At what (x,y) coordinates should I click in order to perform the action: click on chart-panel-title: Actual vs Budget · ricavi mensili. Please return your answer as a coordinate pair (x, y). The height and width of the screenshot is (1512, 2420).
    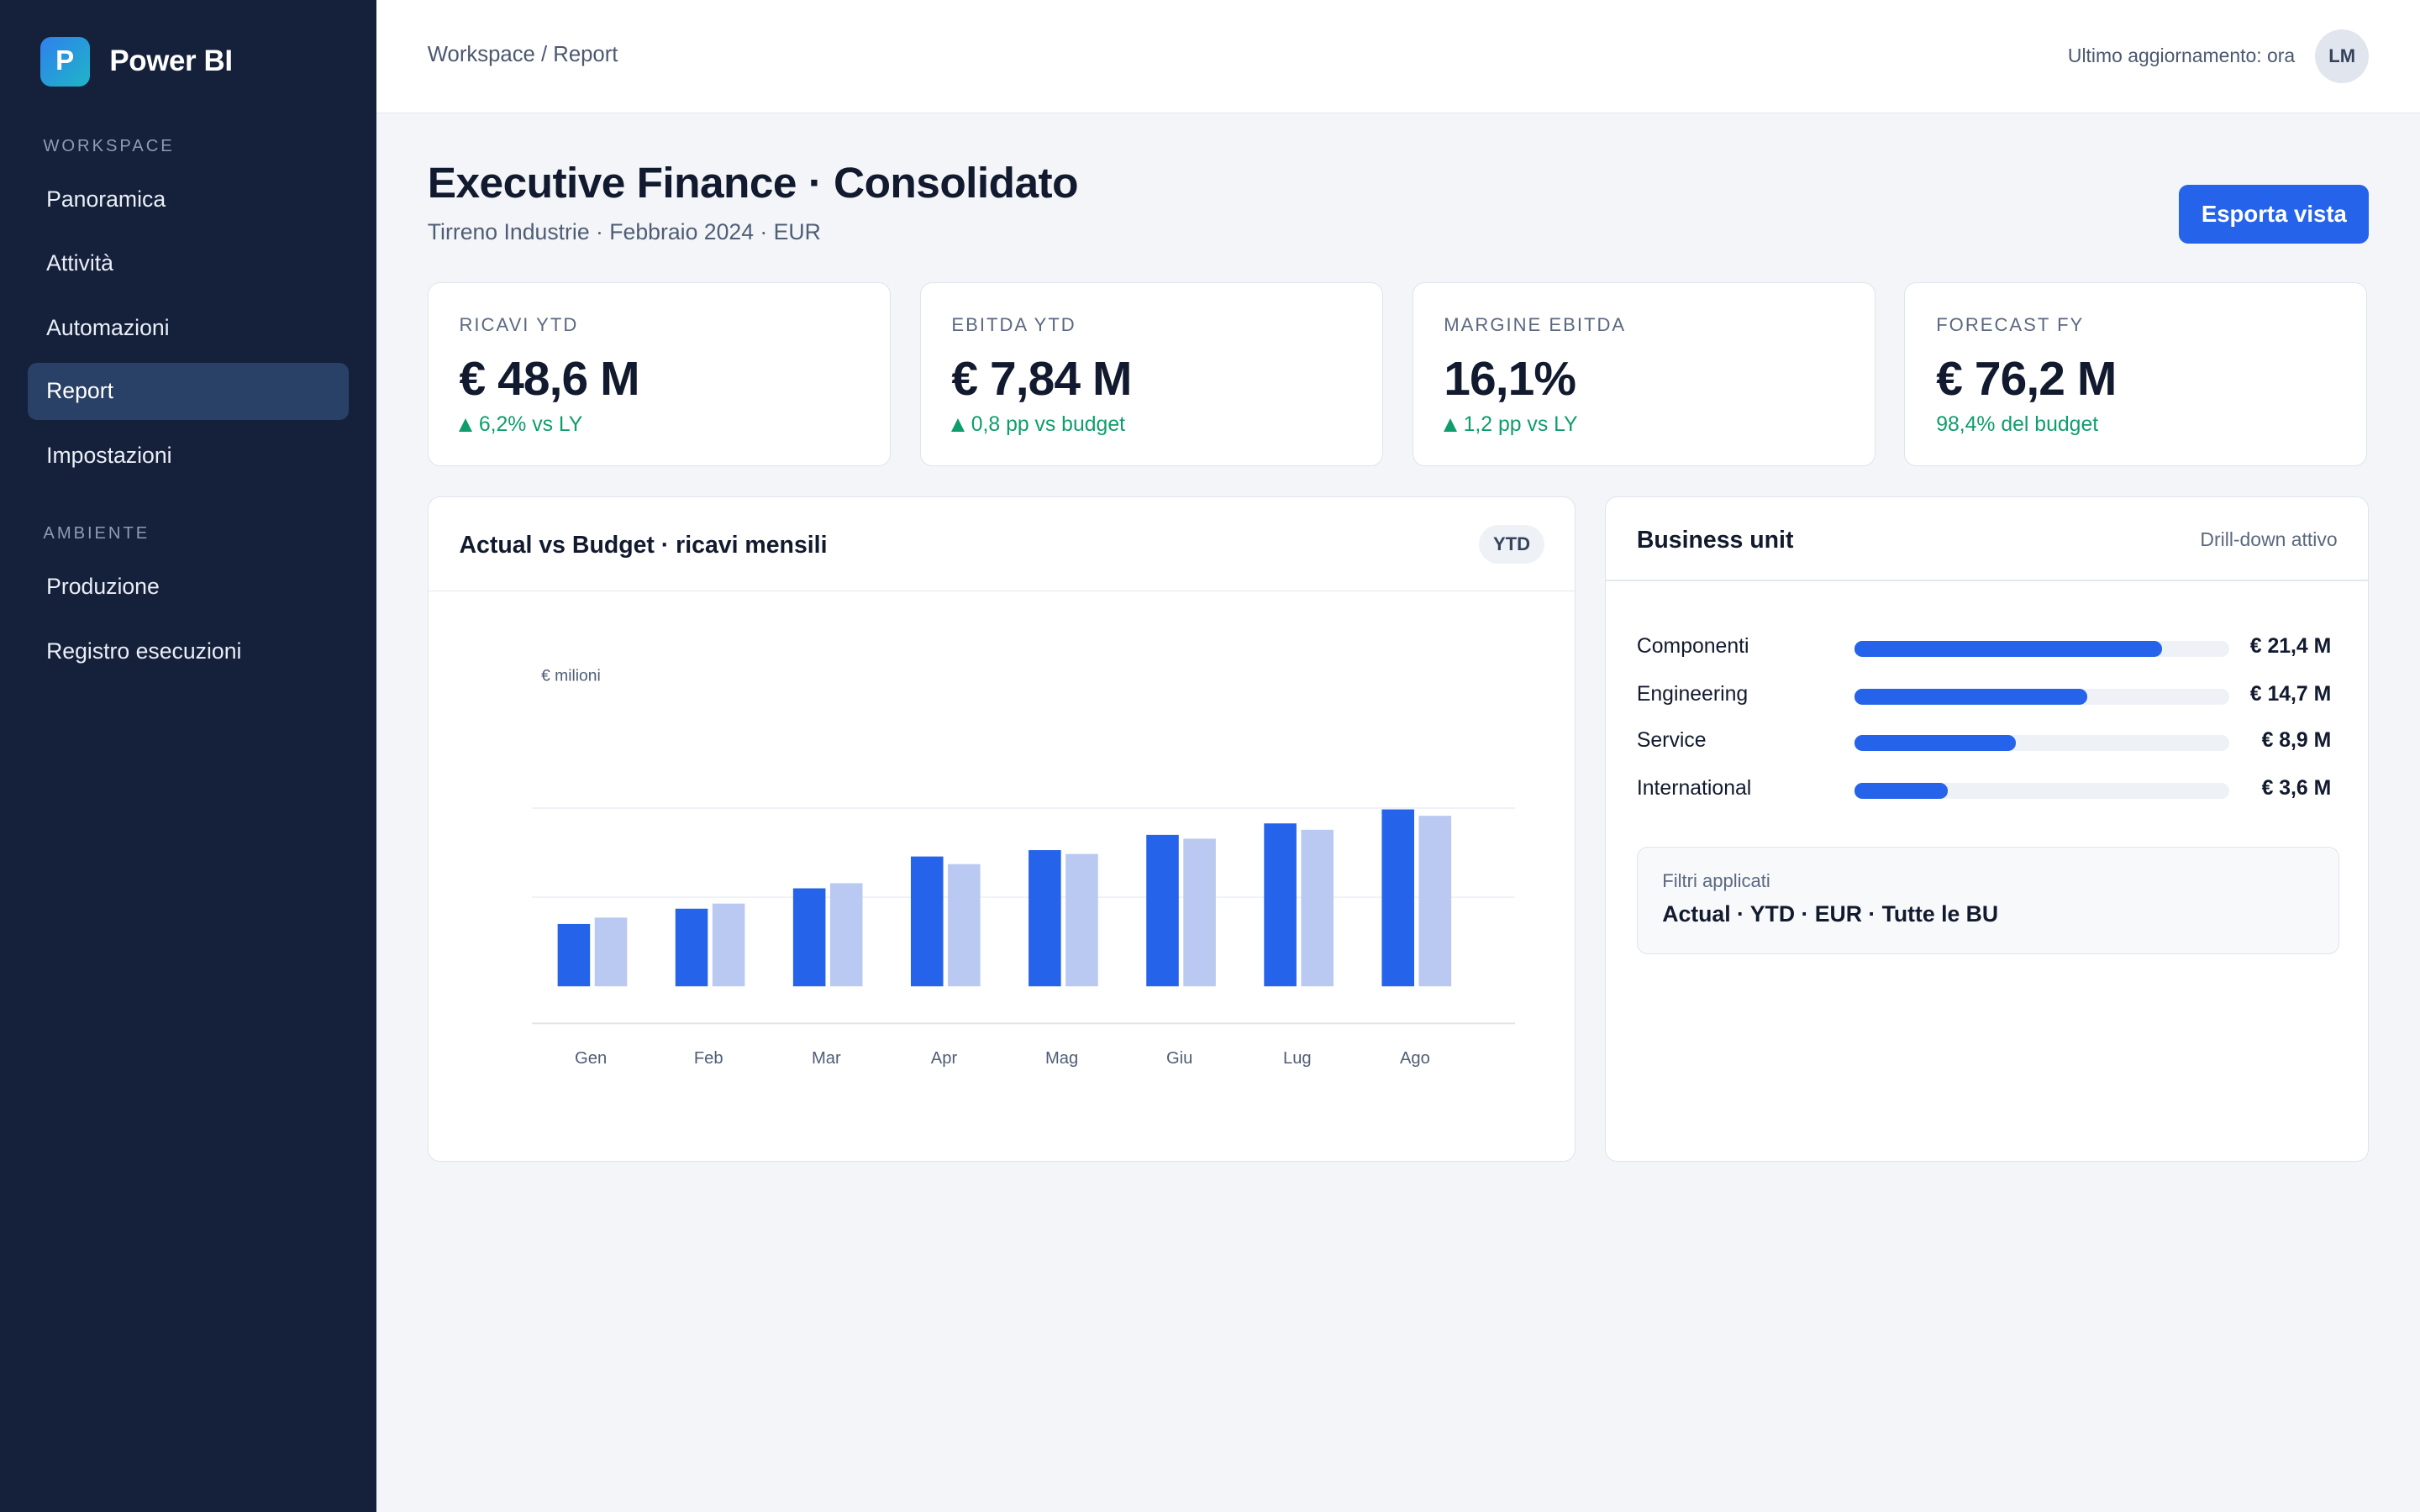
    Looking at the image, I should click on (643, 545).